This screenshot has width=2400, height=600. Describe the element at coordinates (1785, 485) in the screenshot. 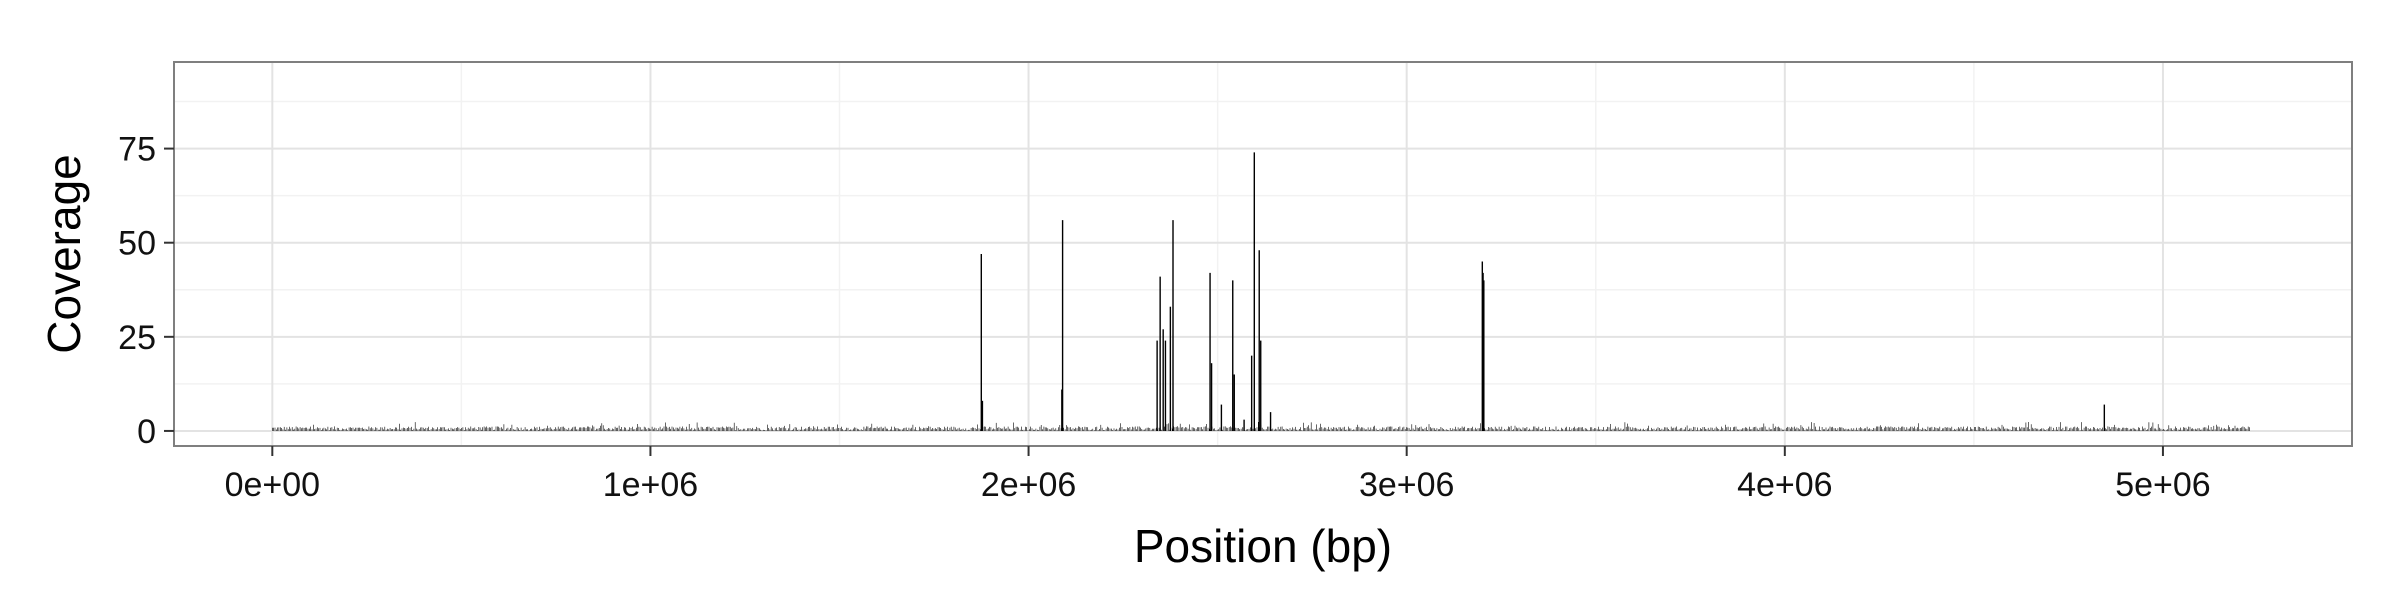

I see `x-tick-label: 4e+06` at that location.